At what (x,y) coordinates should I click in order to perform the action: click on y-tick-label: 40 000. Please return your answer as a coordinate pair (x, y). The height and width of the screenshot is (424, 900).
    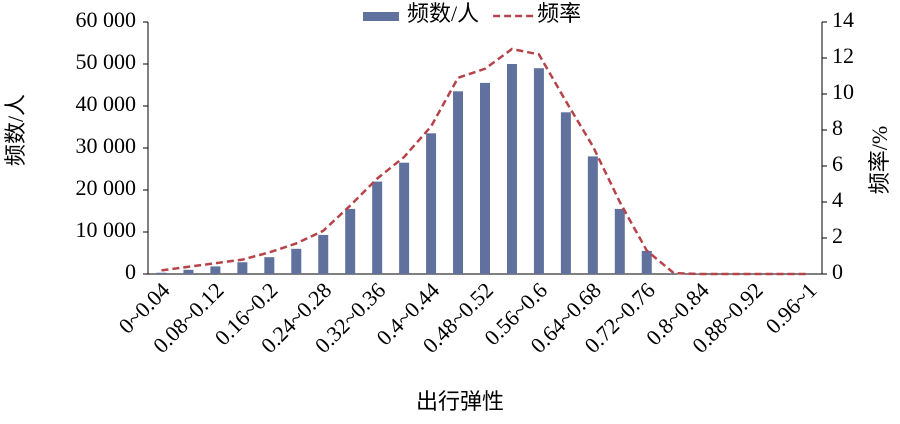
    Looking at the image, I should click on (106, 103).